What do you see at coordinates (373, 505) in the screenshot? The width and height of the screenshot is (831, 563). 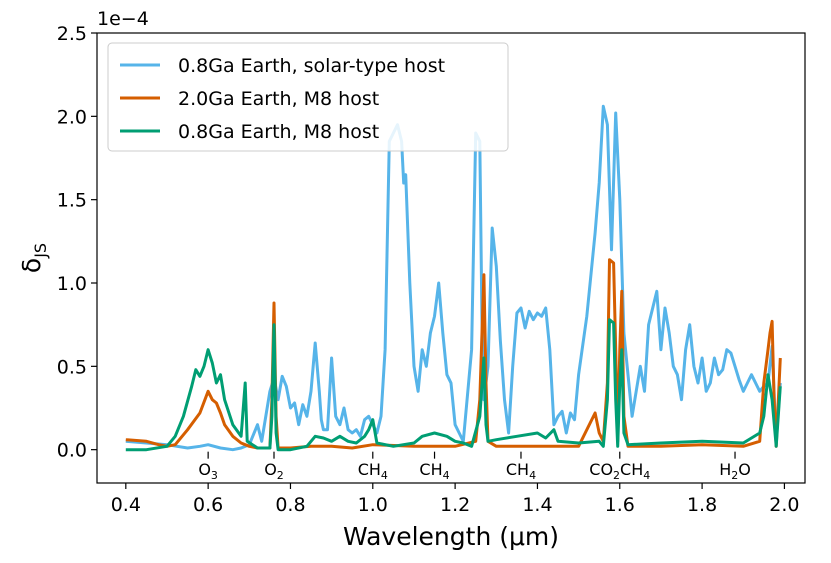 I see `x-tick-label: 1.0` at bounding box center [373, 505].